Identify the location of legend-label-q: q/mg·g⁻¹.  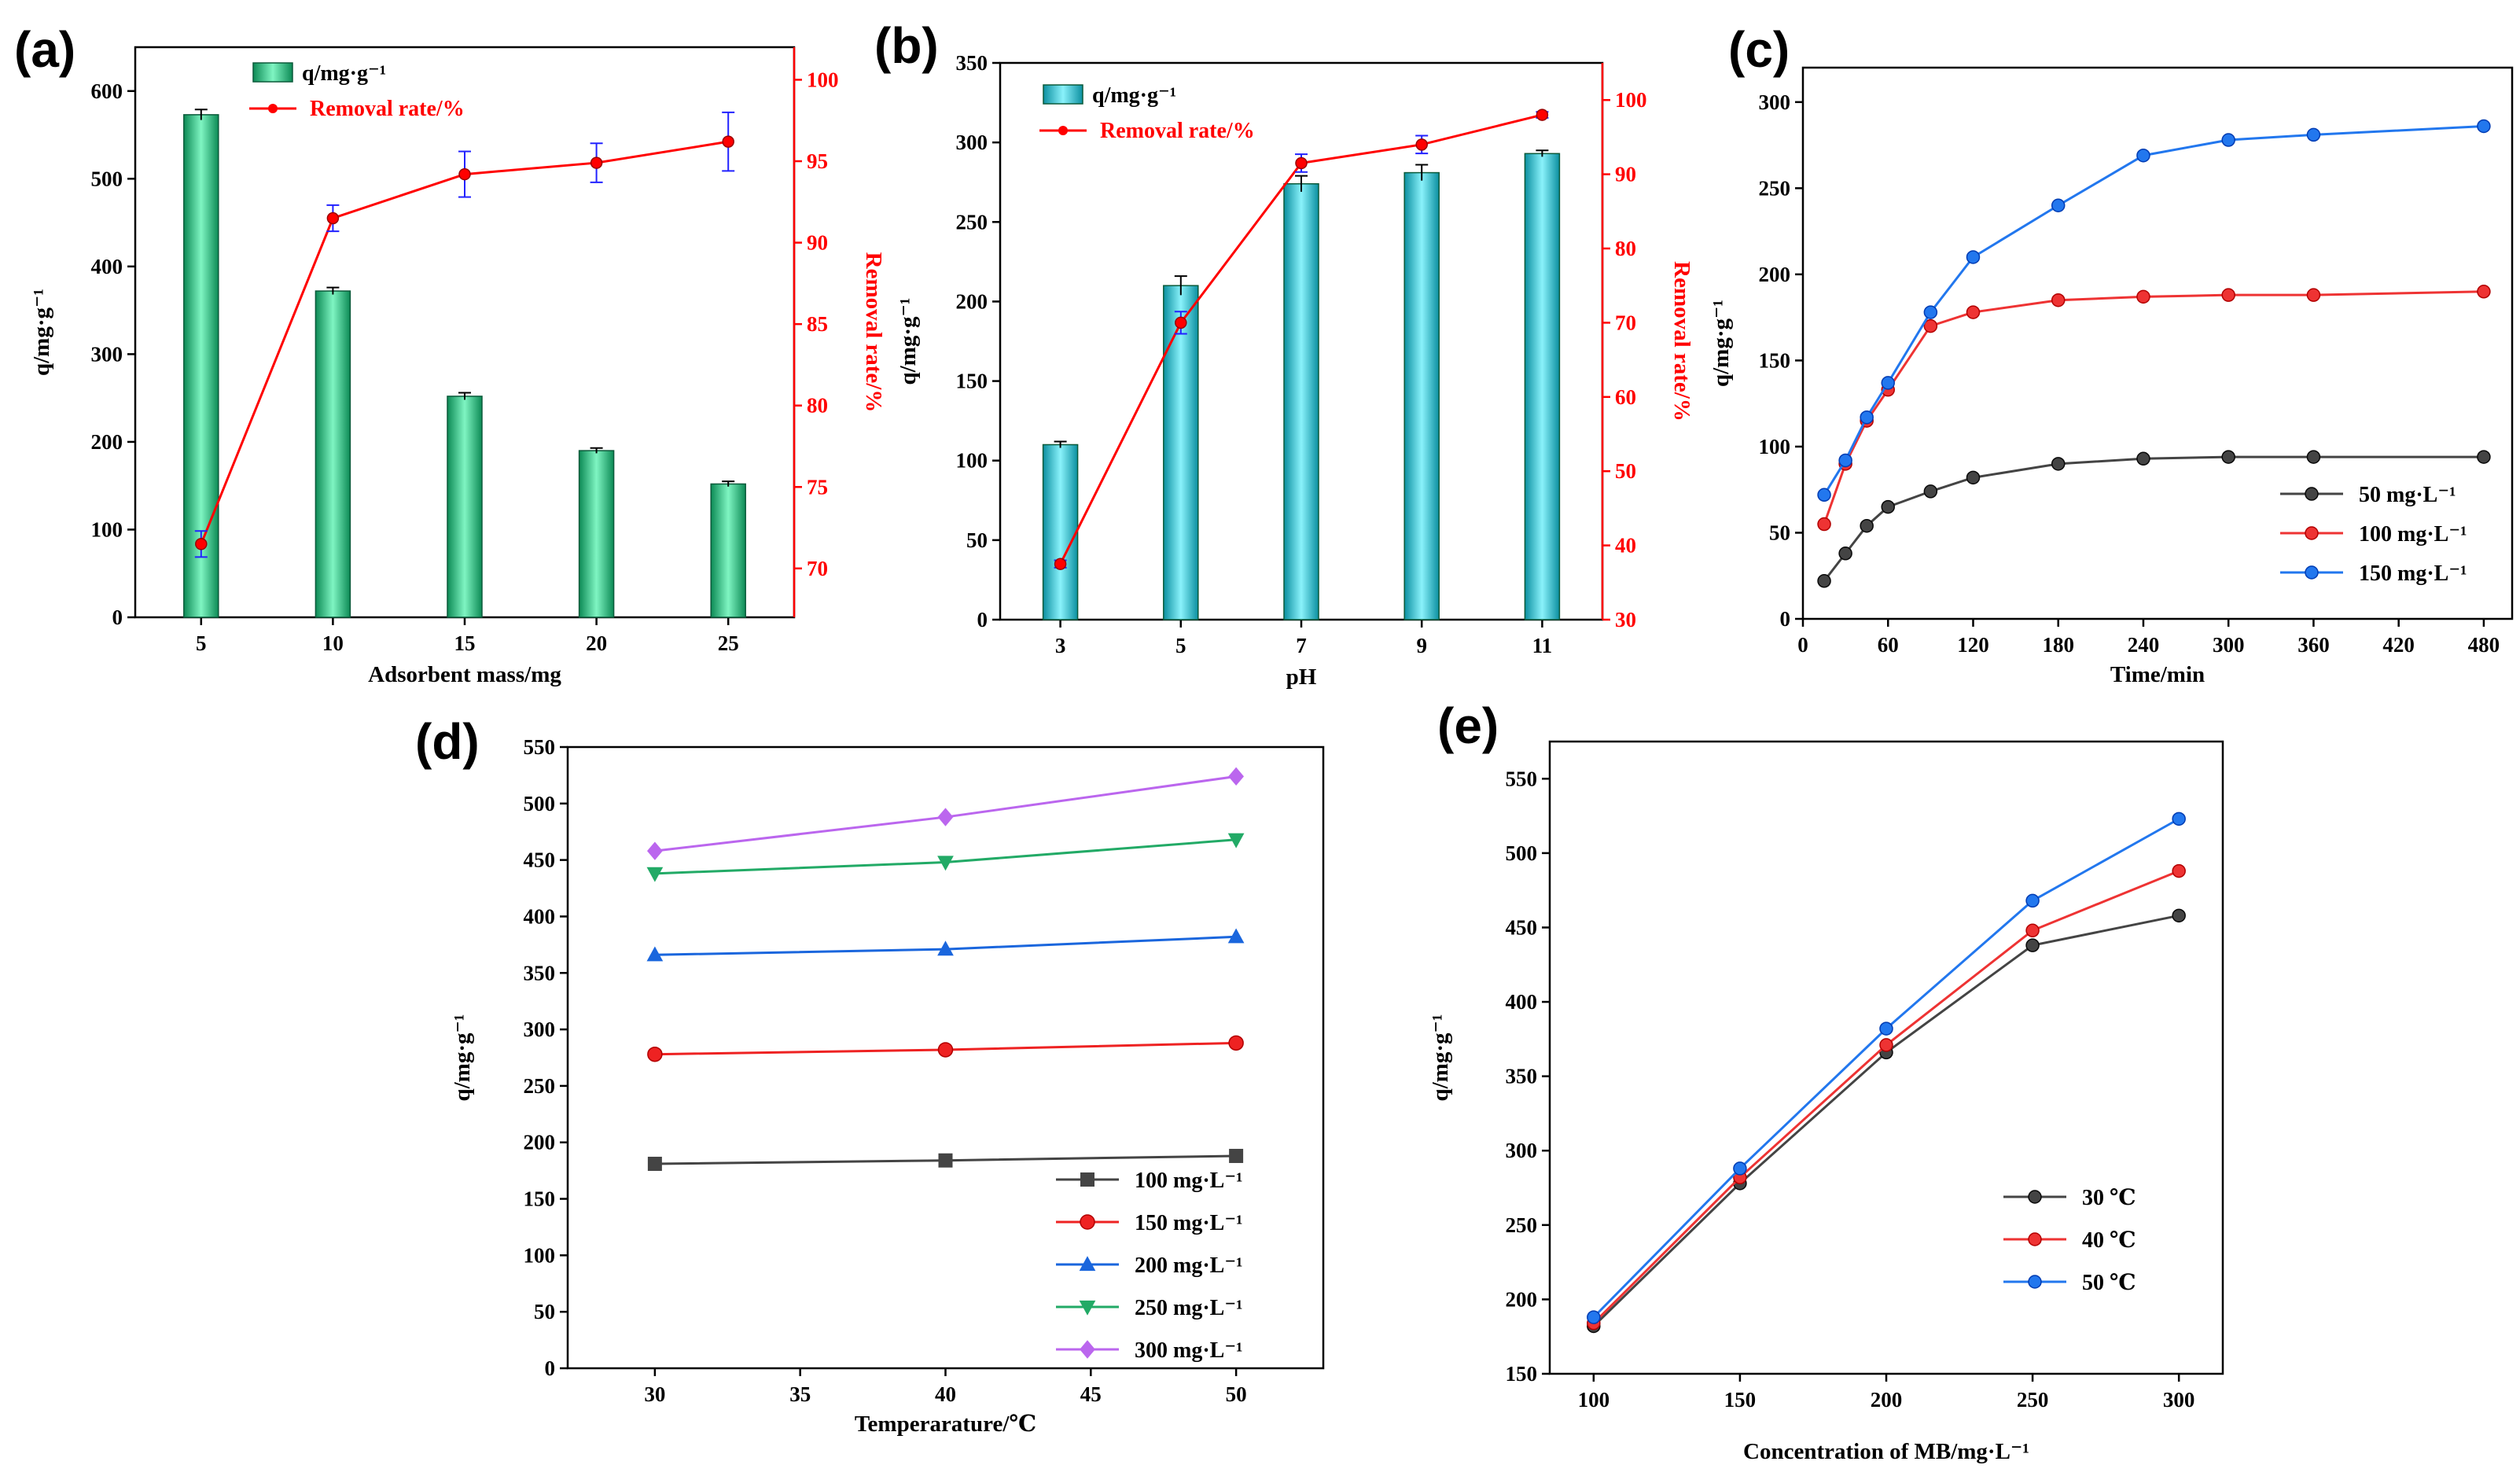
(1134, 95).